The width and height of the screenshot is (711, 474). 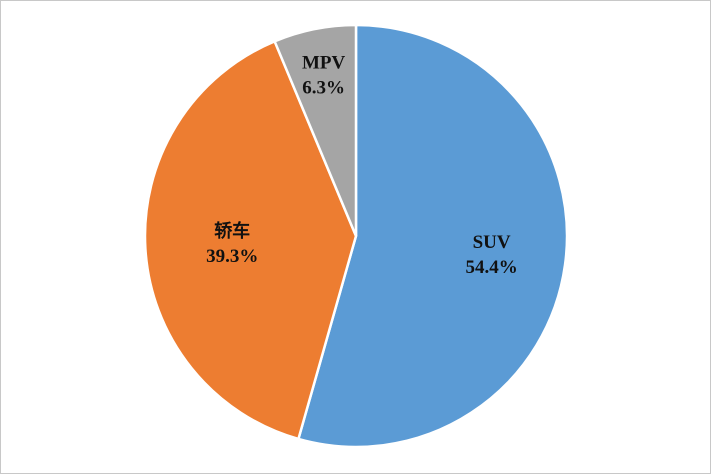 I want to click on slice-name-label-1: 轿车, so click(x=232, y=231).